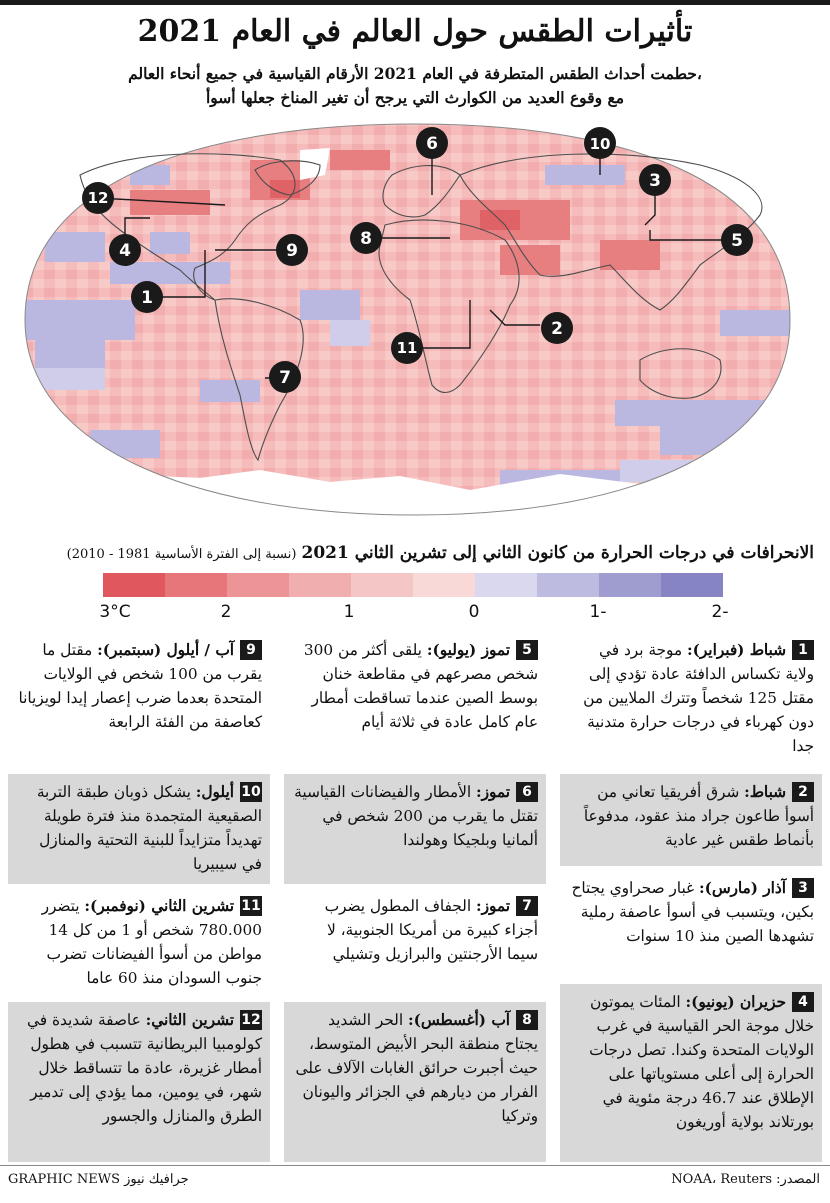 The image size is (830, 1203). I want to click on event-heading: آذار (مارس):, so click(742, 888).